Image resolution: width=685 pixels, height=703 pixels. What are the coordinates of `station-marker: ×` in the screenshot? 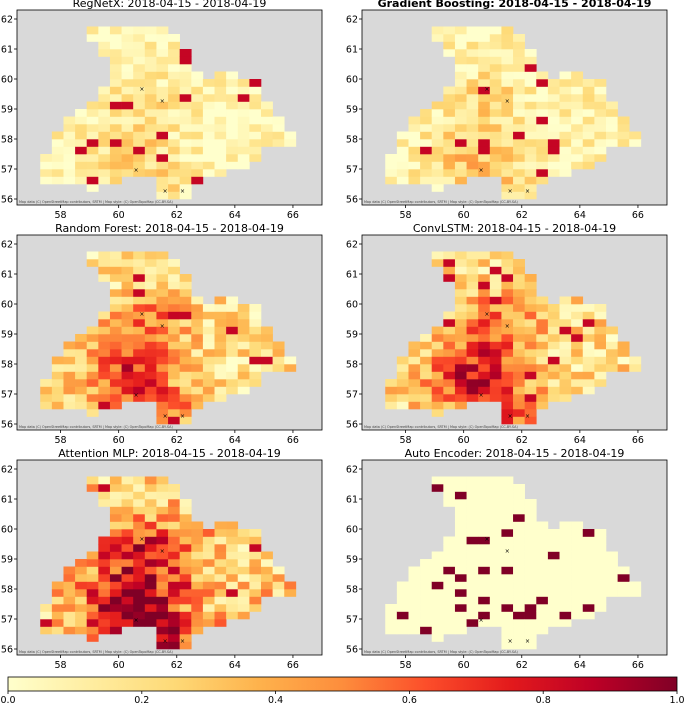 It's located at (486, 314).